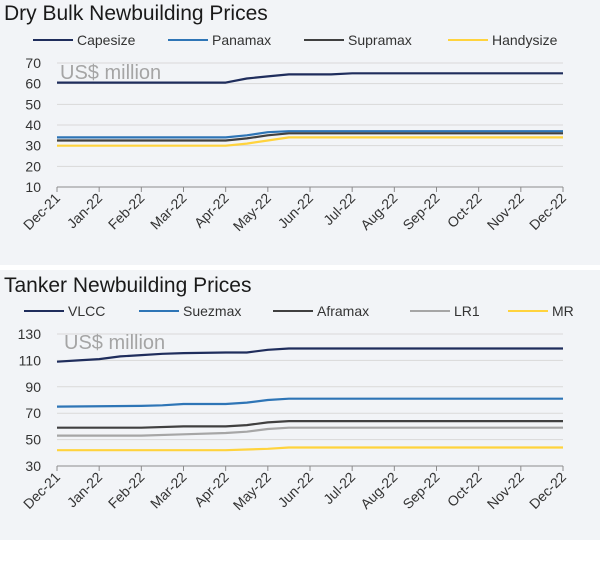 This screenshot has width=600, height=565. I want to click on series-line-supramax, so click(310, 137).